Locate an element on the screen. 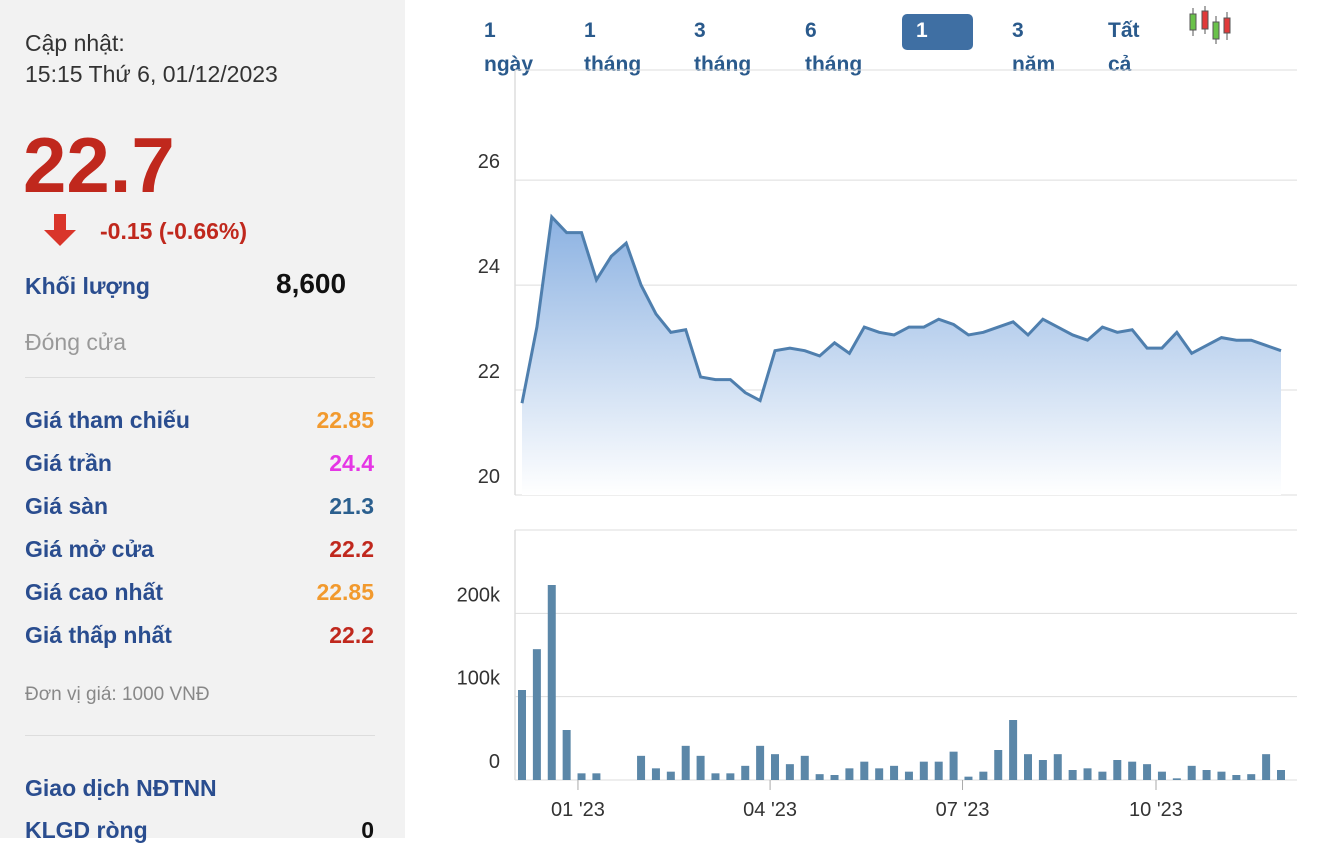 This screenshot has height=844, width=1318. y-tick-label: 22 is located at coordinates (489, 372).